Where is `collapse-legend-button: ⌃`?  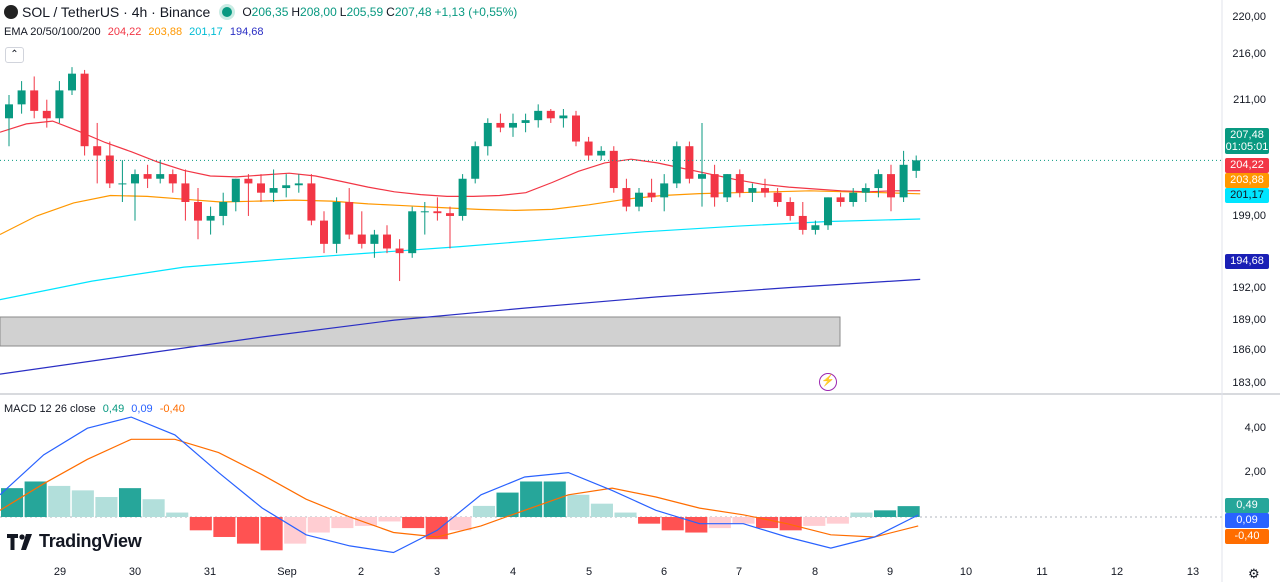
collapse-legend-button: ⌃ is located at coordinates (14, 55).